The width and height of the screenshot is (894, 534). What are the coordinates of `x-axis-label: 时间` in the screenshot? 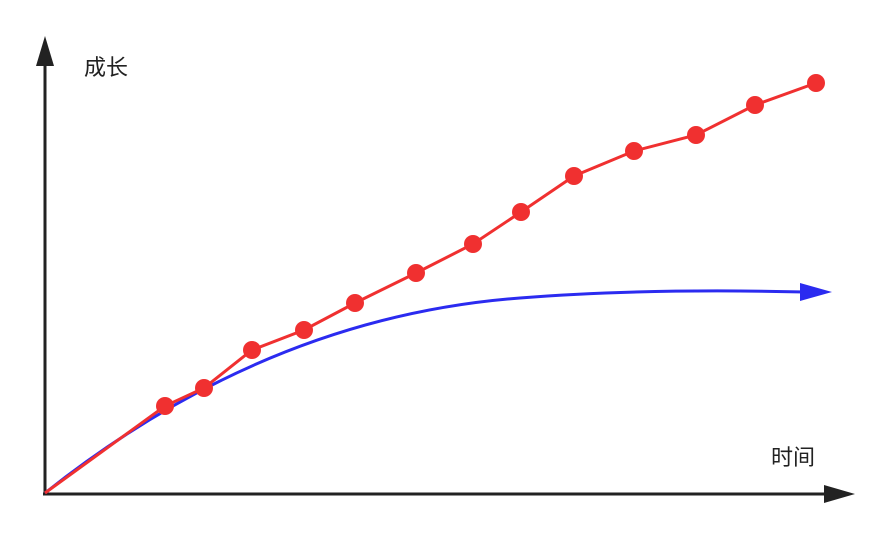 It's located at (793, 458).